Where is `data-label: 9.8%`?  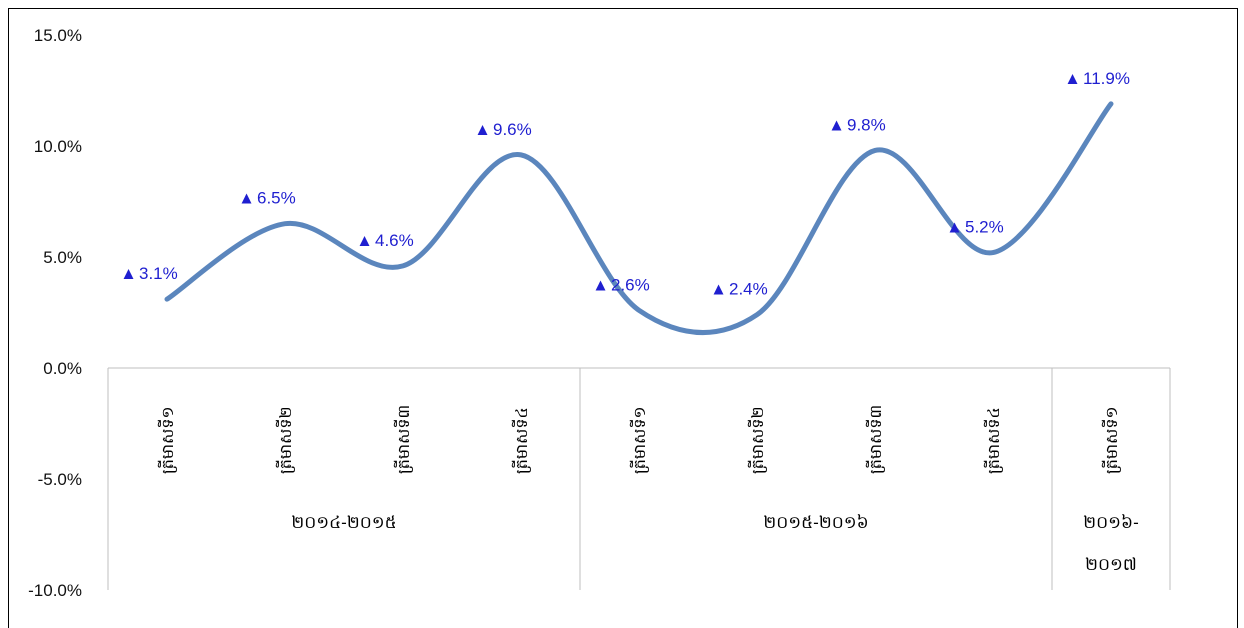
data-label: 9.8% is located at coordinates (866, 124).